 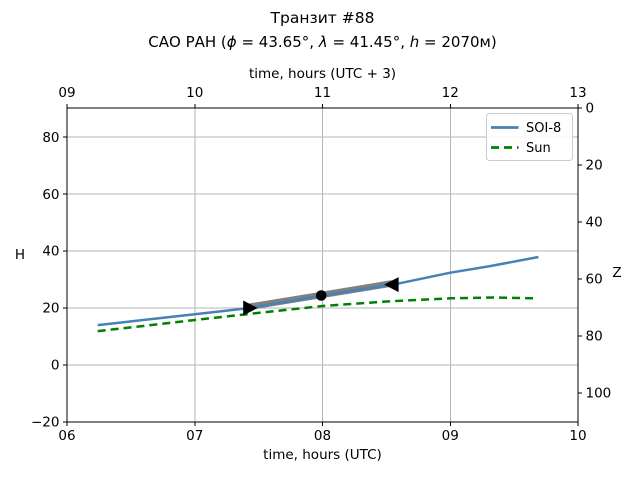 What do you see at coordinates (594, 166) in the screenshot?
I see `y-tick-label-right: 20` at bounding box center [594, 166].